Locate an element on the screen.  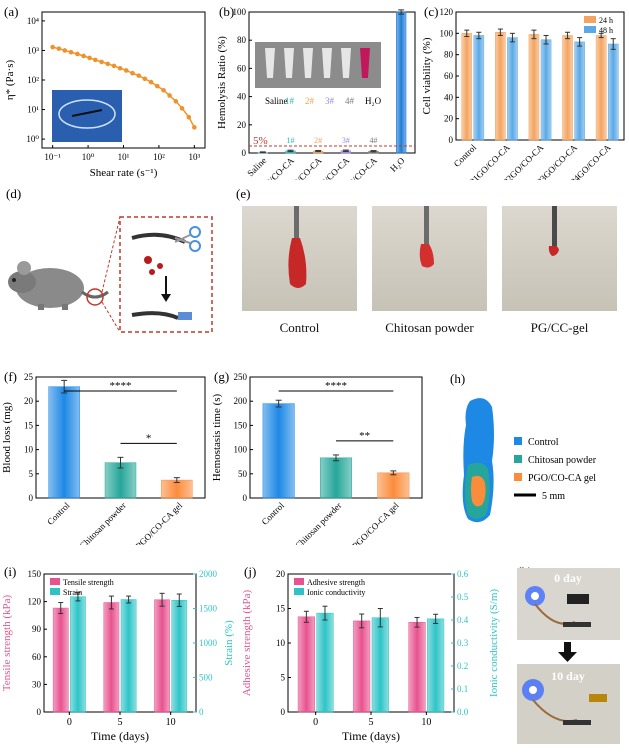
photo-pg-cc-gel is located at coordinates (559, 258).